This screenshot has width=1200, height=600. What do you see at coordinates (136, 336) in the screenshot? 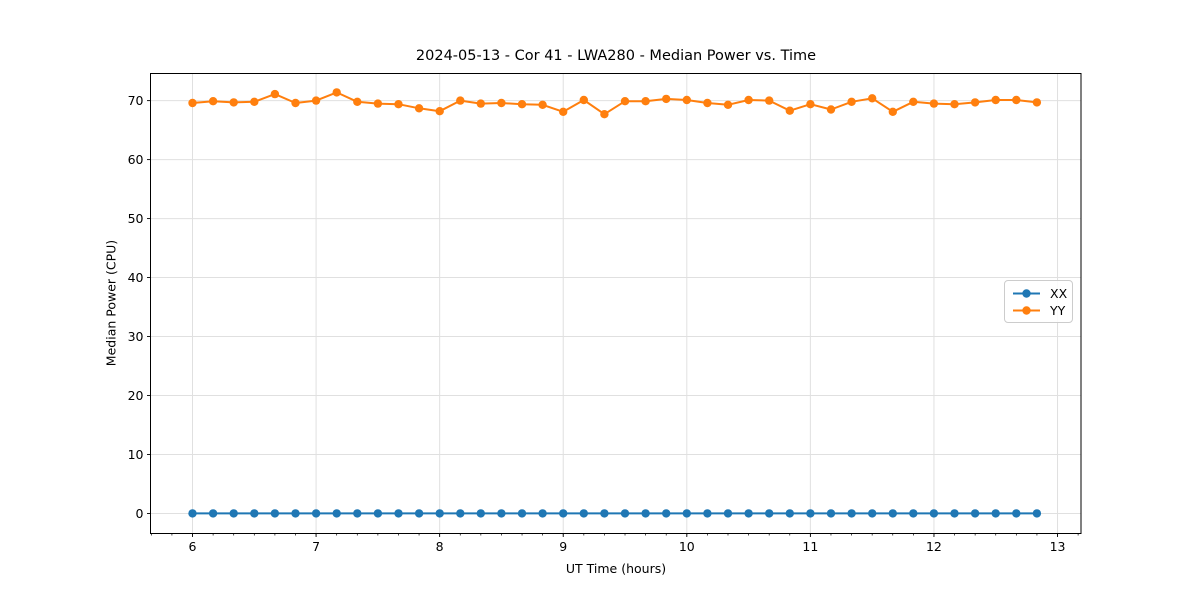
I see `svg-text: 30` at bounding box center [136, 336].